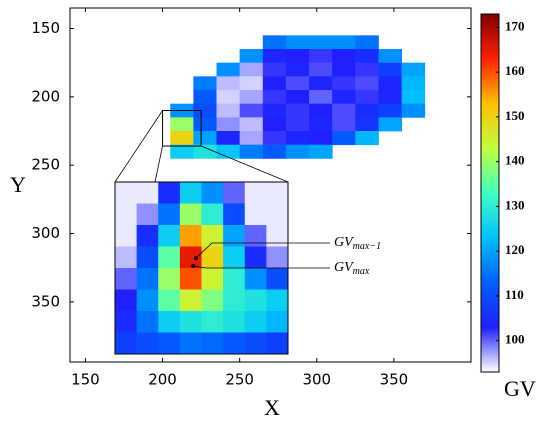 The width and height of the screenshot is (536, 425). Describe the element at coordinates (515, 339) in the screenshot. I see `colorbar-tick-label: 100` at that location.